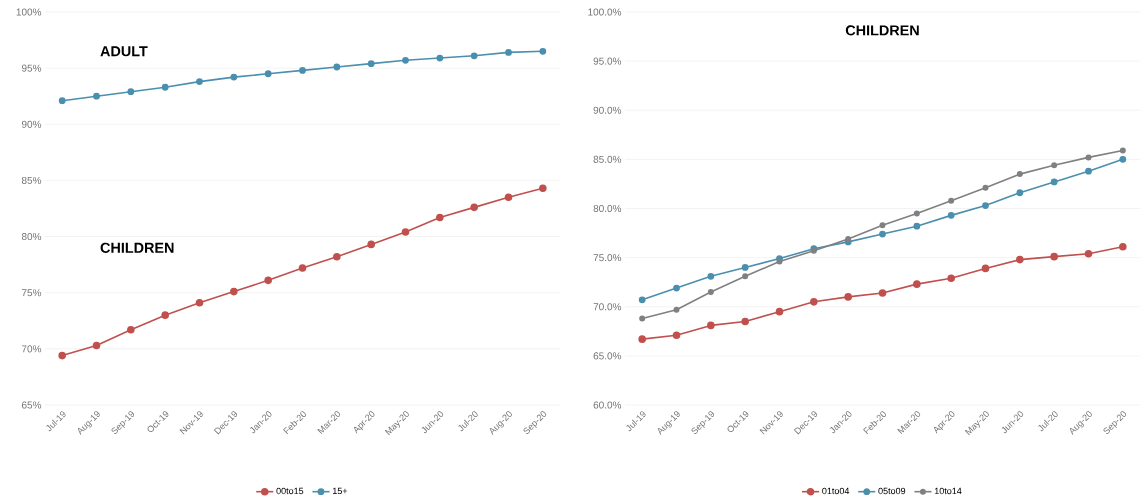  Describe the element at coordinates (607, 110) in the screenshot. I see `y-tick-label: 90.0%` at that location.